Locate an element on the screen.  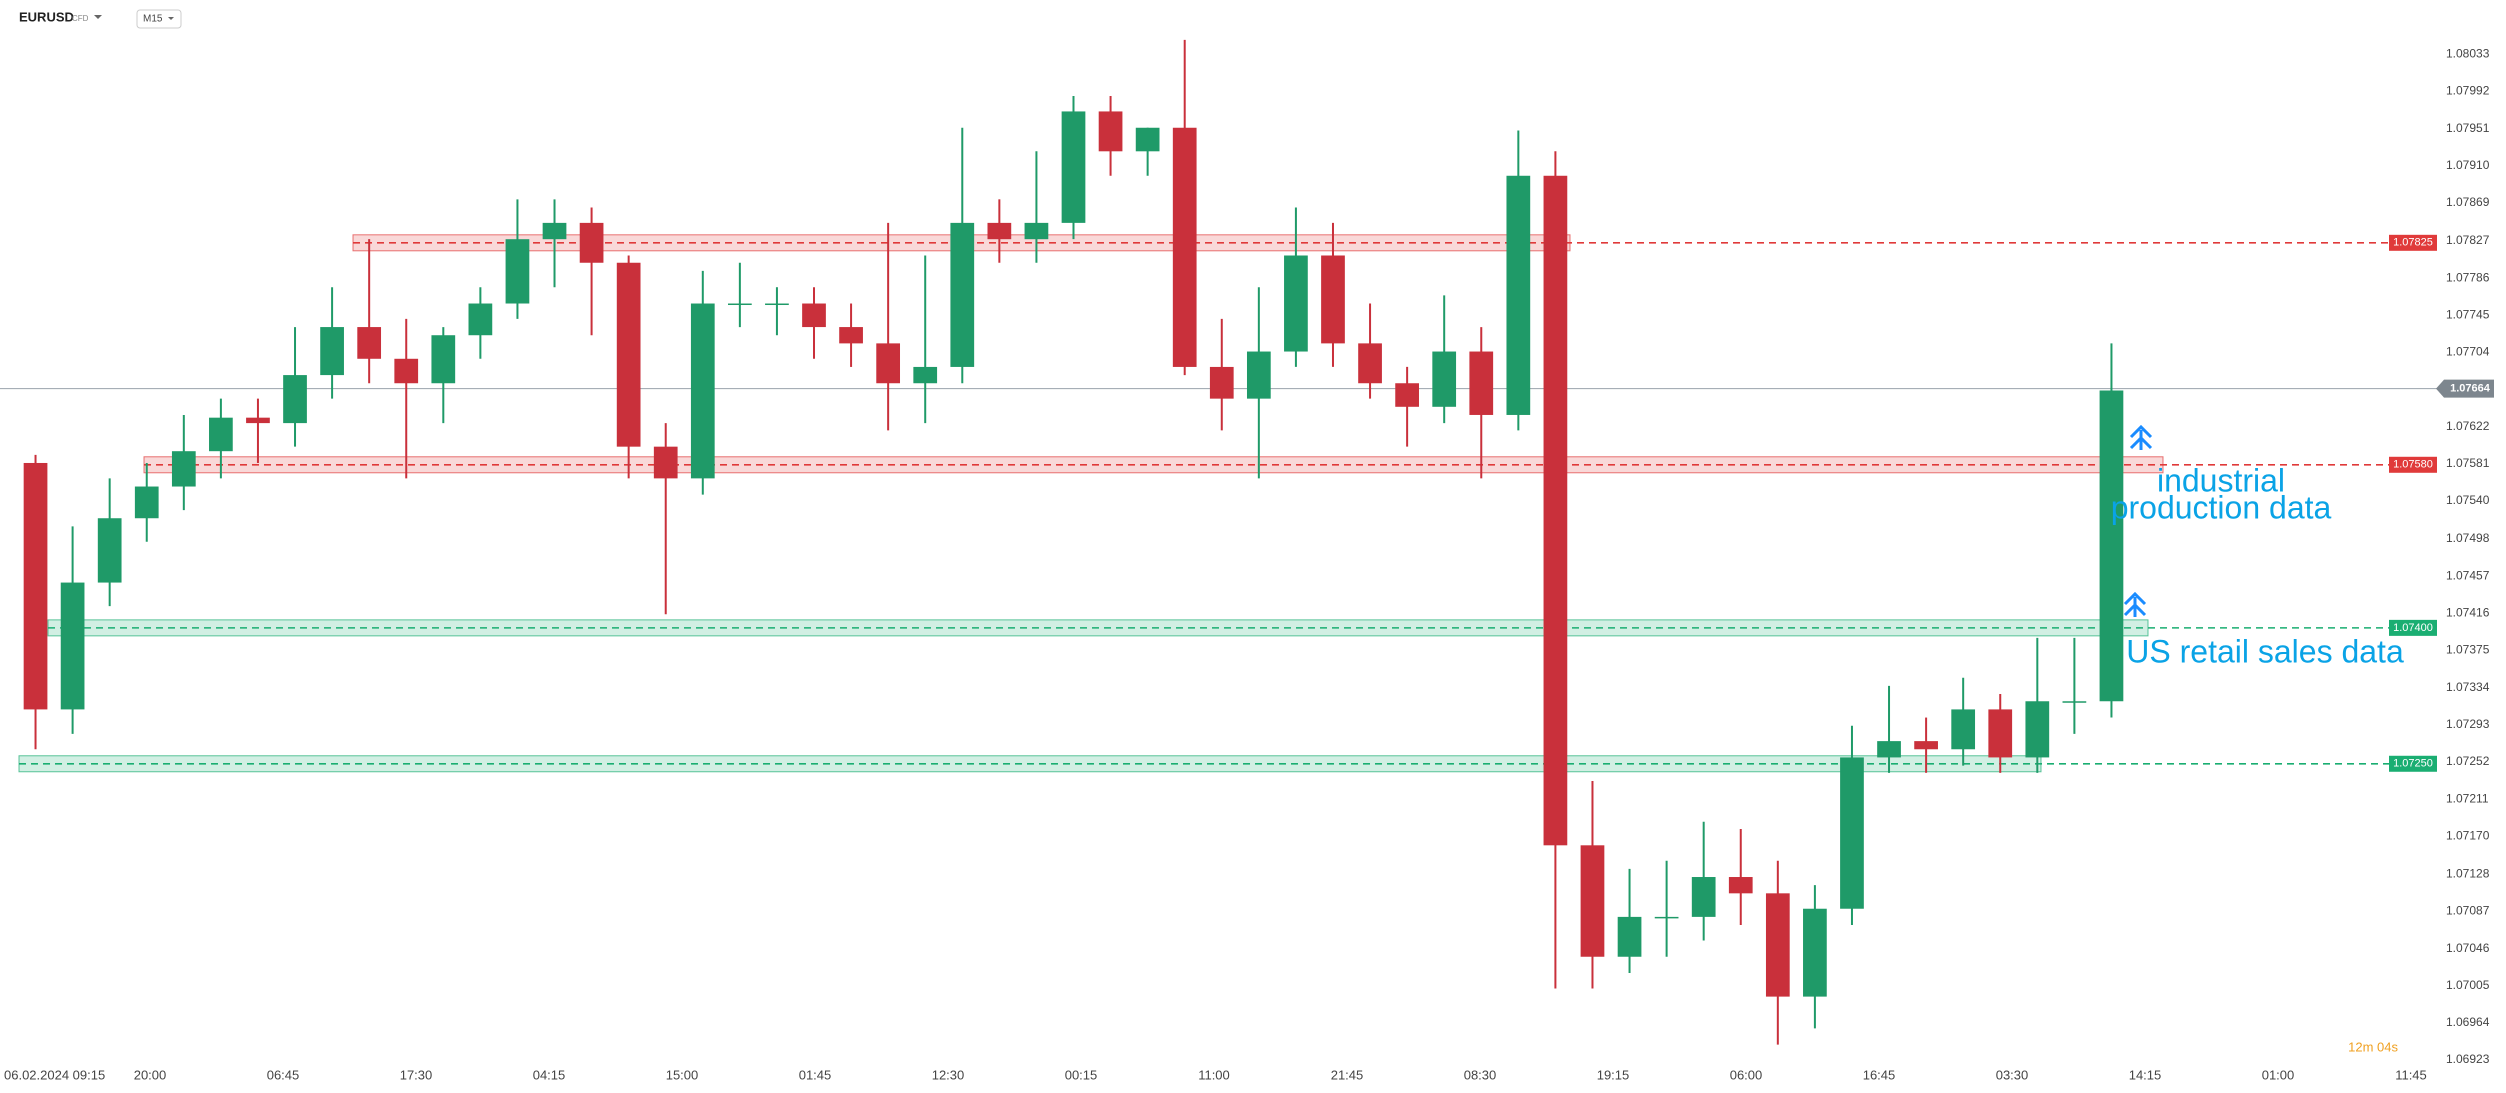
x-tick-label: 11:00 is located at coordinates (1214, 1074).